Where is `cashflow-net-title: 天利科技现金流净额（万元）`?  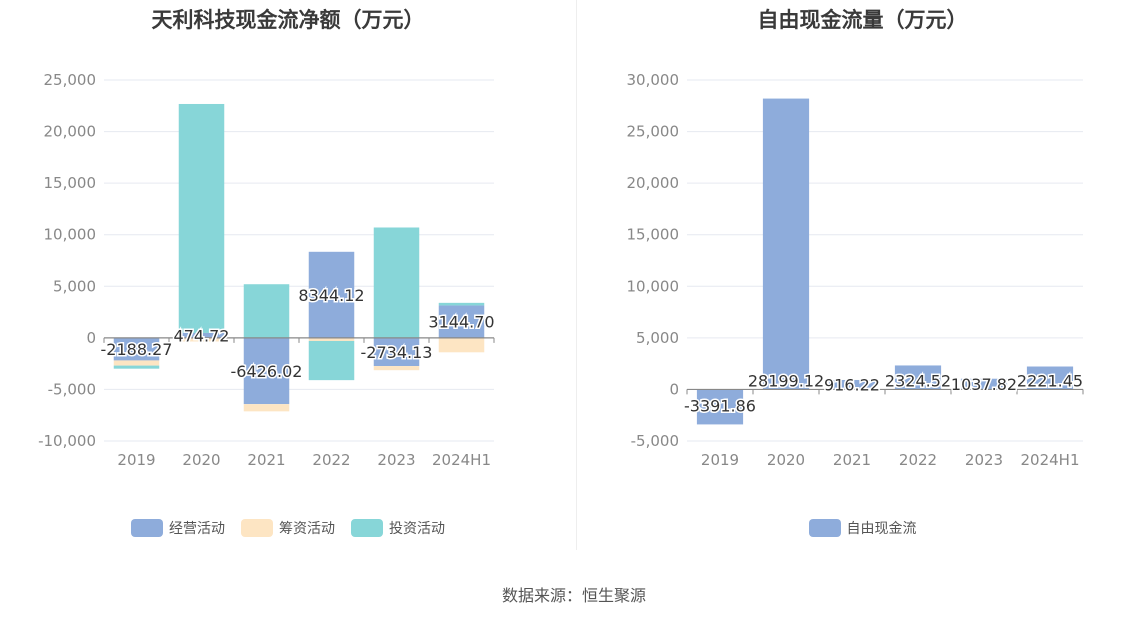 cashflow-net-title: 天利科技现金流净额（万元） is located at coordinates (288, 20).